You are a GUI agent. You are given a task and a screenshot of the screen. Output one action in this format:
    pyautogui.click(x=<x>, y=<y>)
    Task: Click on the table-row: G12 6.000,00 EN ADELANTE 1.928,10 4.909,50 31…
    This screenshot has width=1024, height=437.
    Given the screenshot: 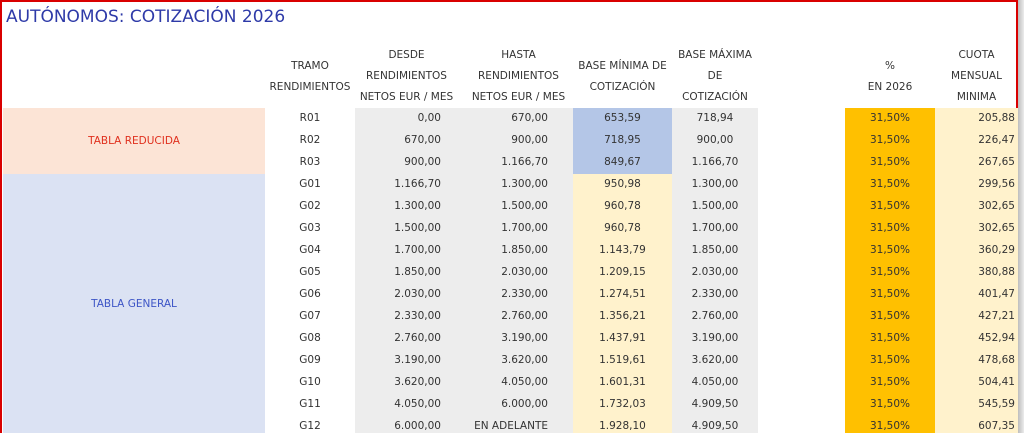 What is the action you would take?
    pyautogui.click(x=641, y=426)
    